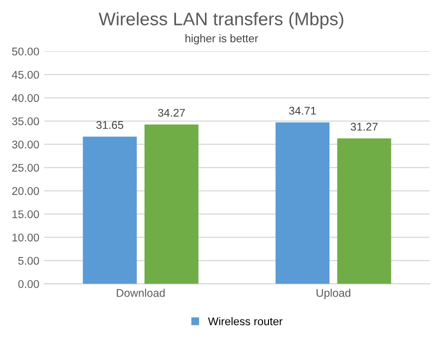 Image resolution: width=443 pixels, height=342 pixels. I want to click on y-tick-label: 30.00, so click(26, 144).